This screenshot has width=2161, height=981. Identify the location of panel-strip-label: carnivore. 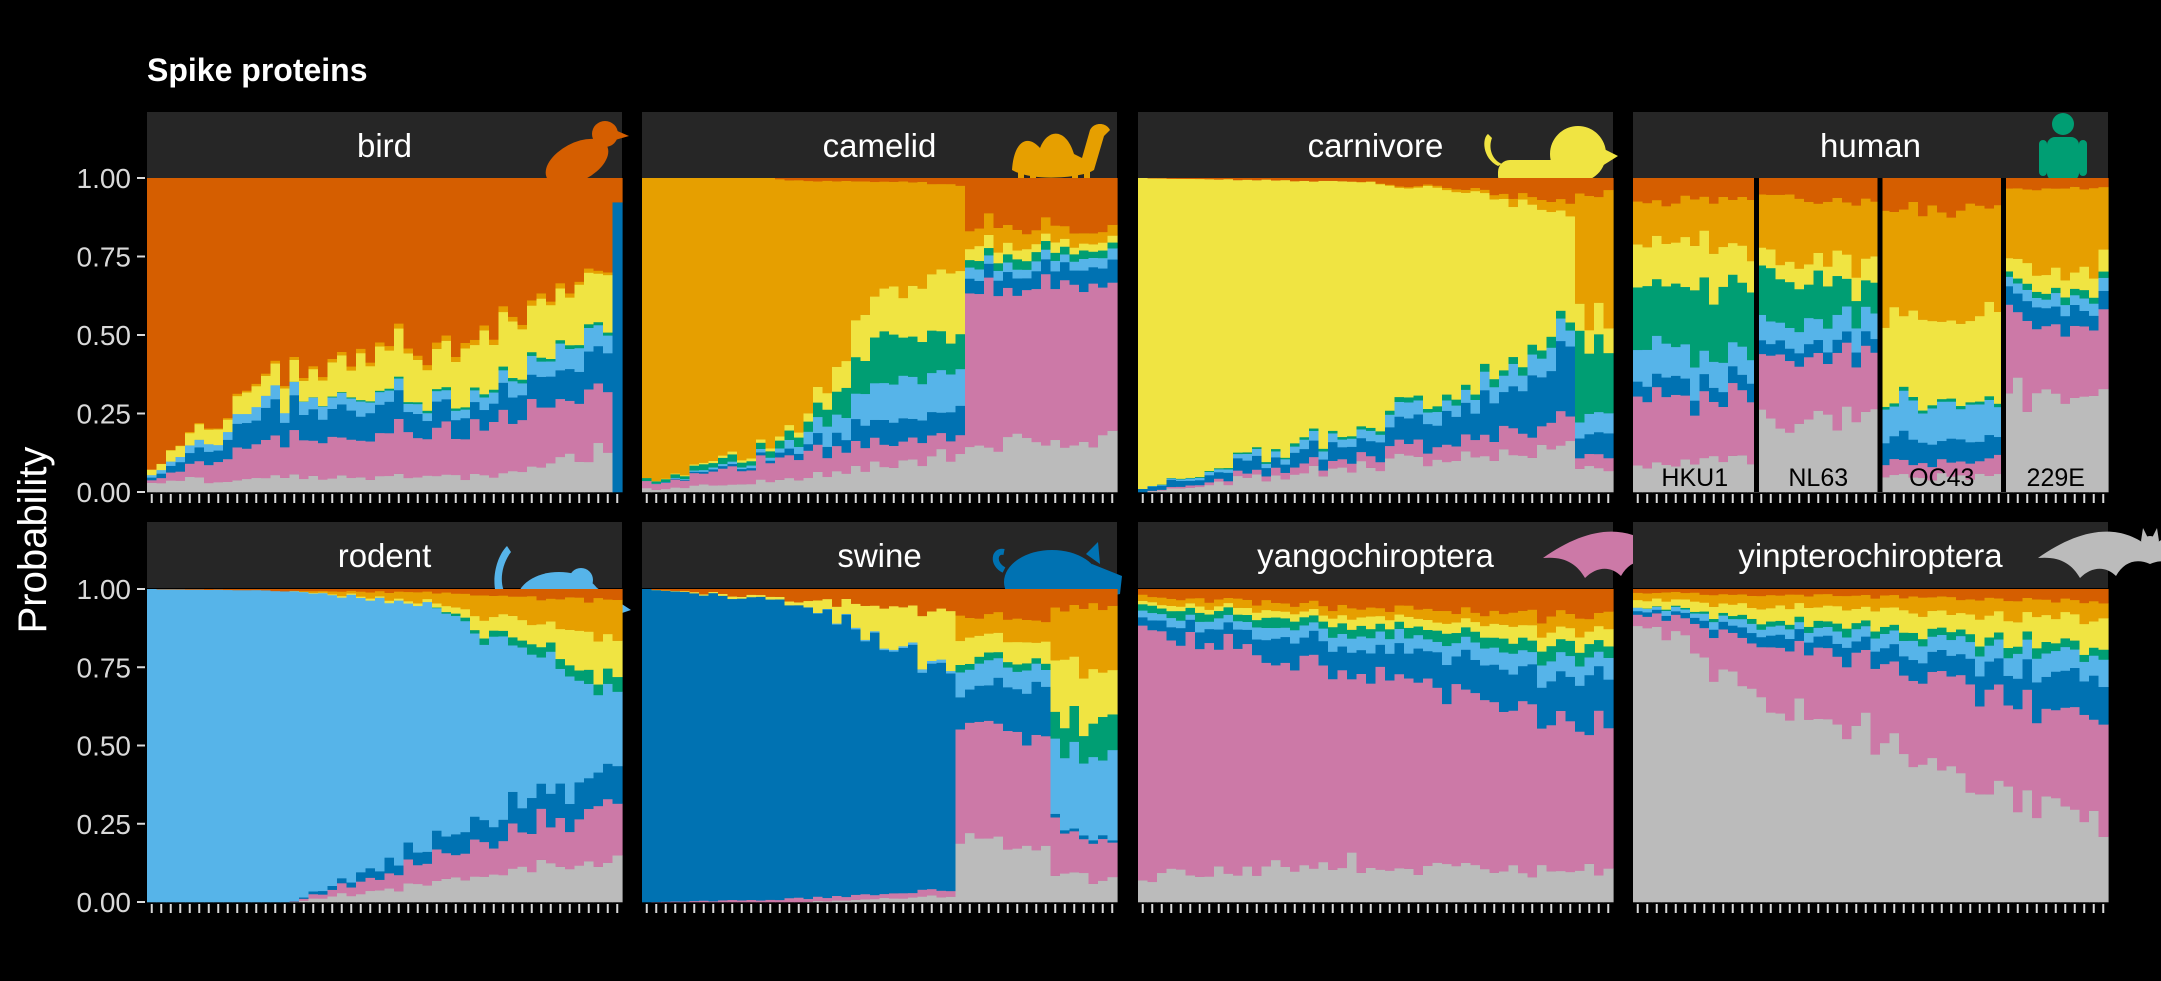
(1376, 145).